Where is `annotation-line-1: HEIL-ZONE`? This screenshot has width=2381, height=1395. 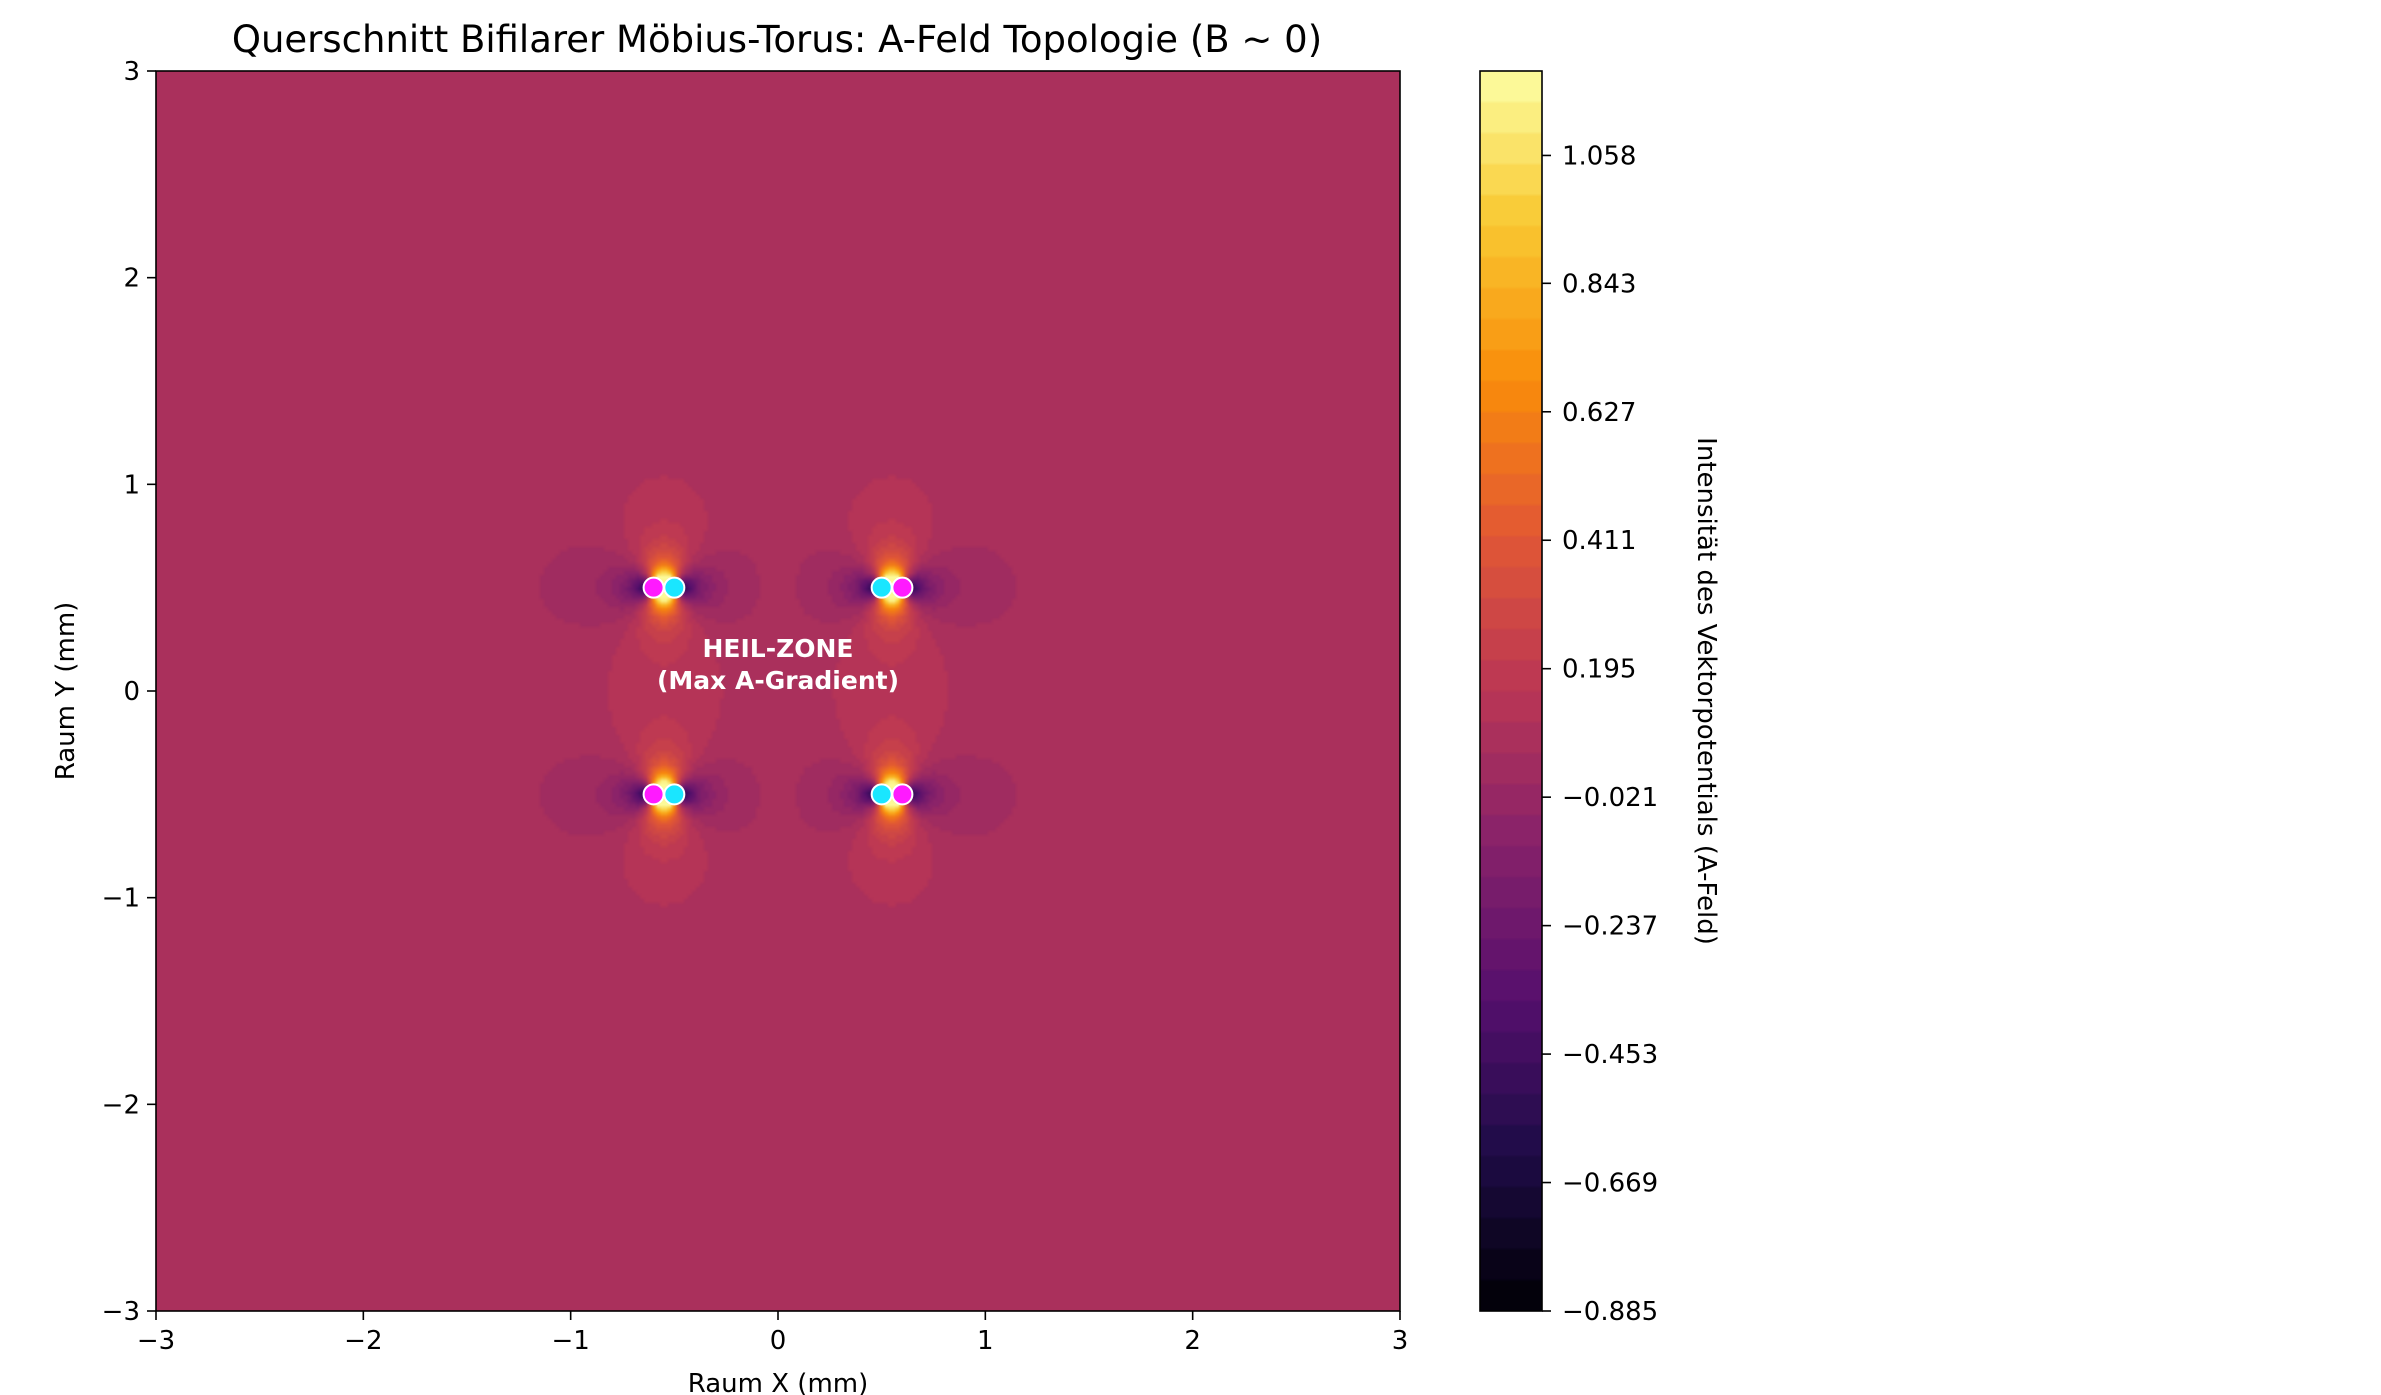
annotation-line-1: HEIL-ZONE is located at coordinates (778, 648).